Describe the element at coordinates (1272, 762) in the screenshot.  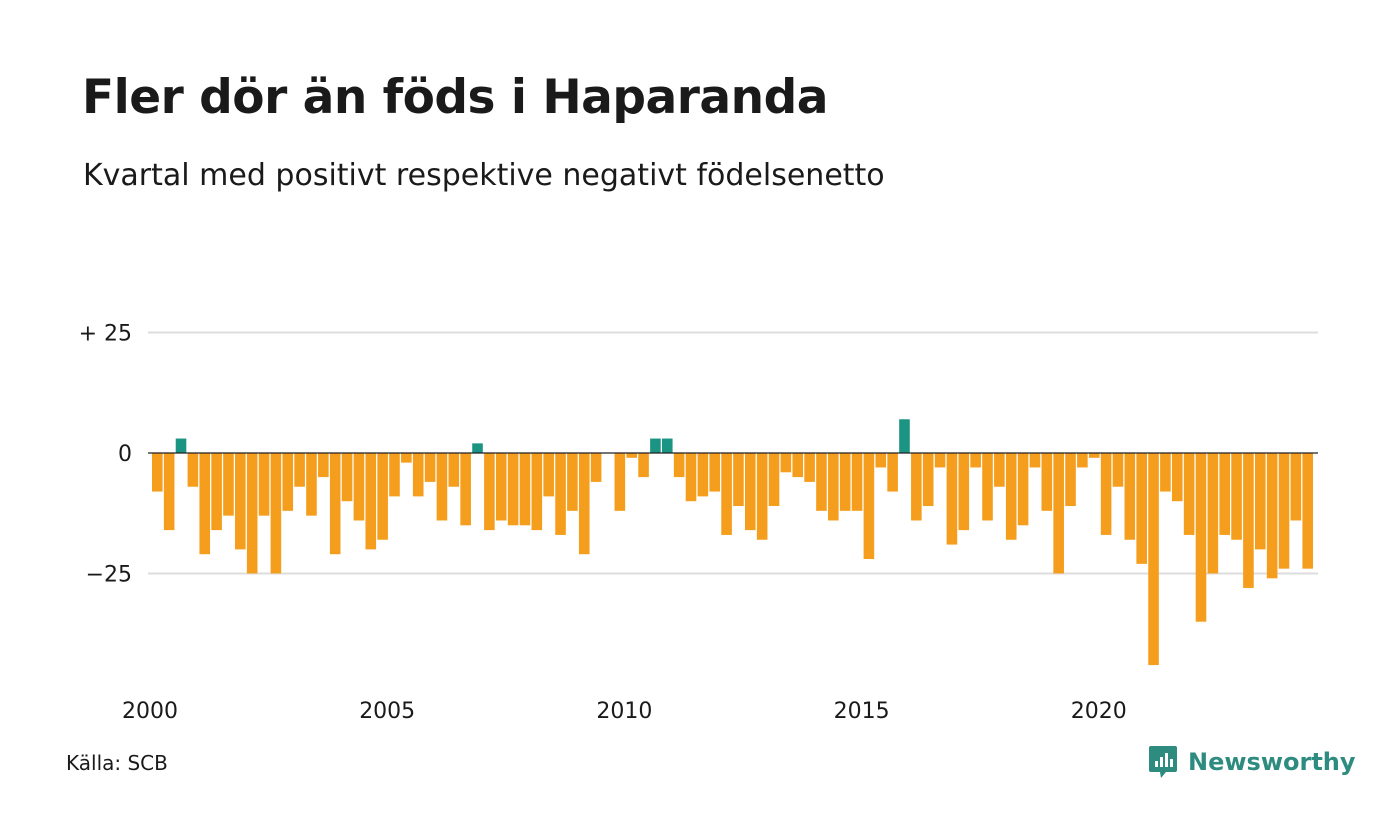
I see `brand-name: Newsworthy` at that location.